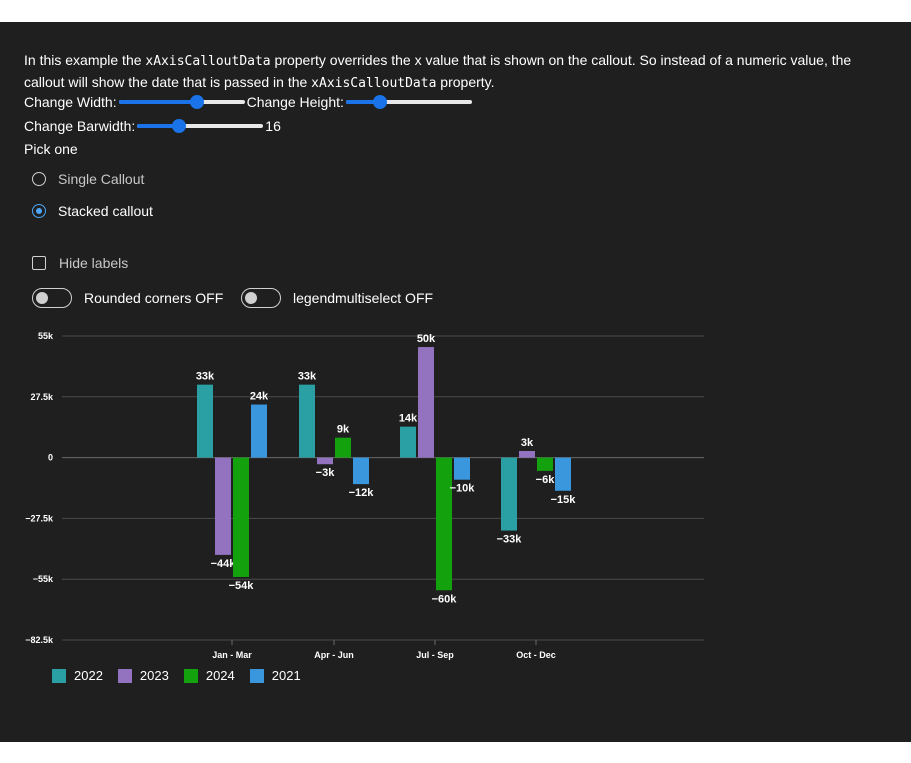 Image resolution: width=911 pixels, height=763 pixels. Describe the element at coordinates (39, 179) in the screenshot. I see `radio-circle-icon` at that location.